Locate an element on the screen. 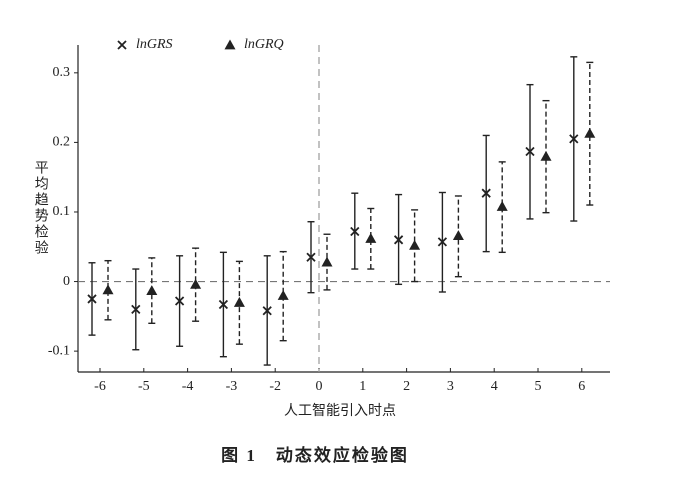 This screenshot has height=487, width=679. y-tick-label: 0.1 is located at coordinates (62, 211).